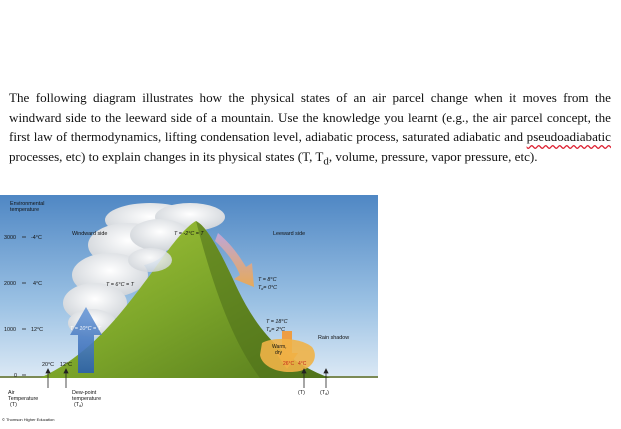 The height and width of the screenshot is (429, 621). I want to click on altitude-0: 0, so click(15, 376).